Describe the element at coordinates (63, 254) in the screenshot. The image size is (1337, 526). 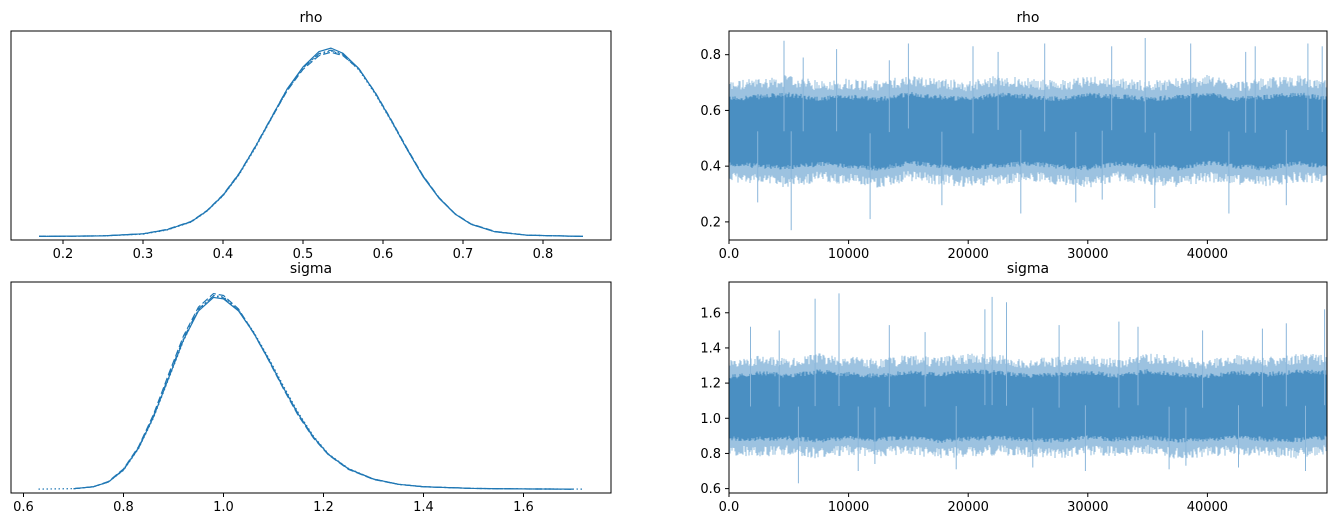
I see `x-tick-label: 0.2` at that location.